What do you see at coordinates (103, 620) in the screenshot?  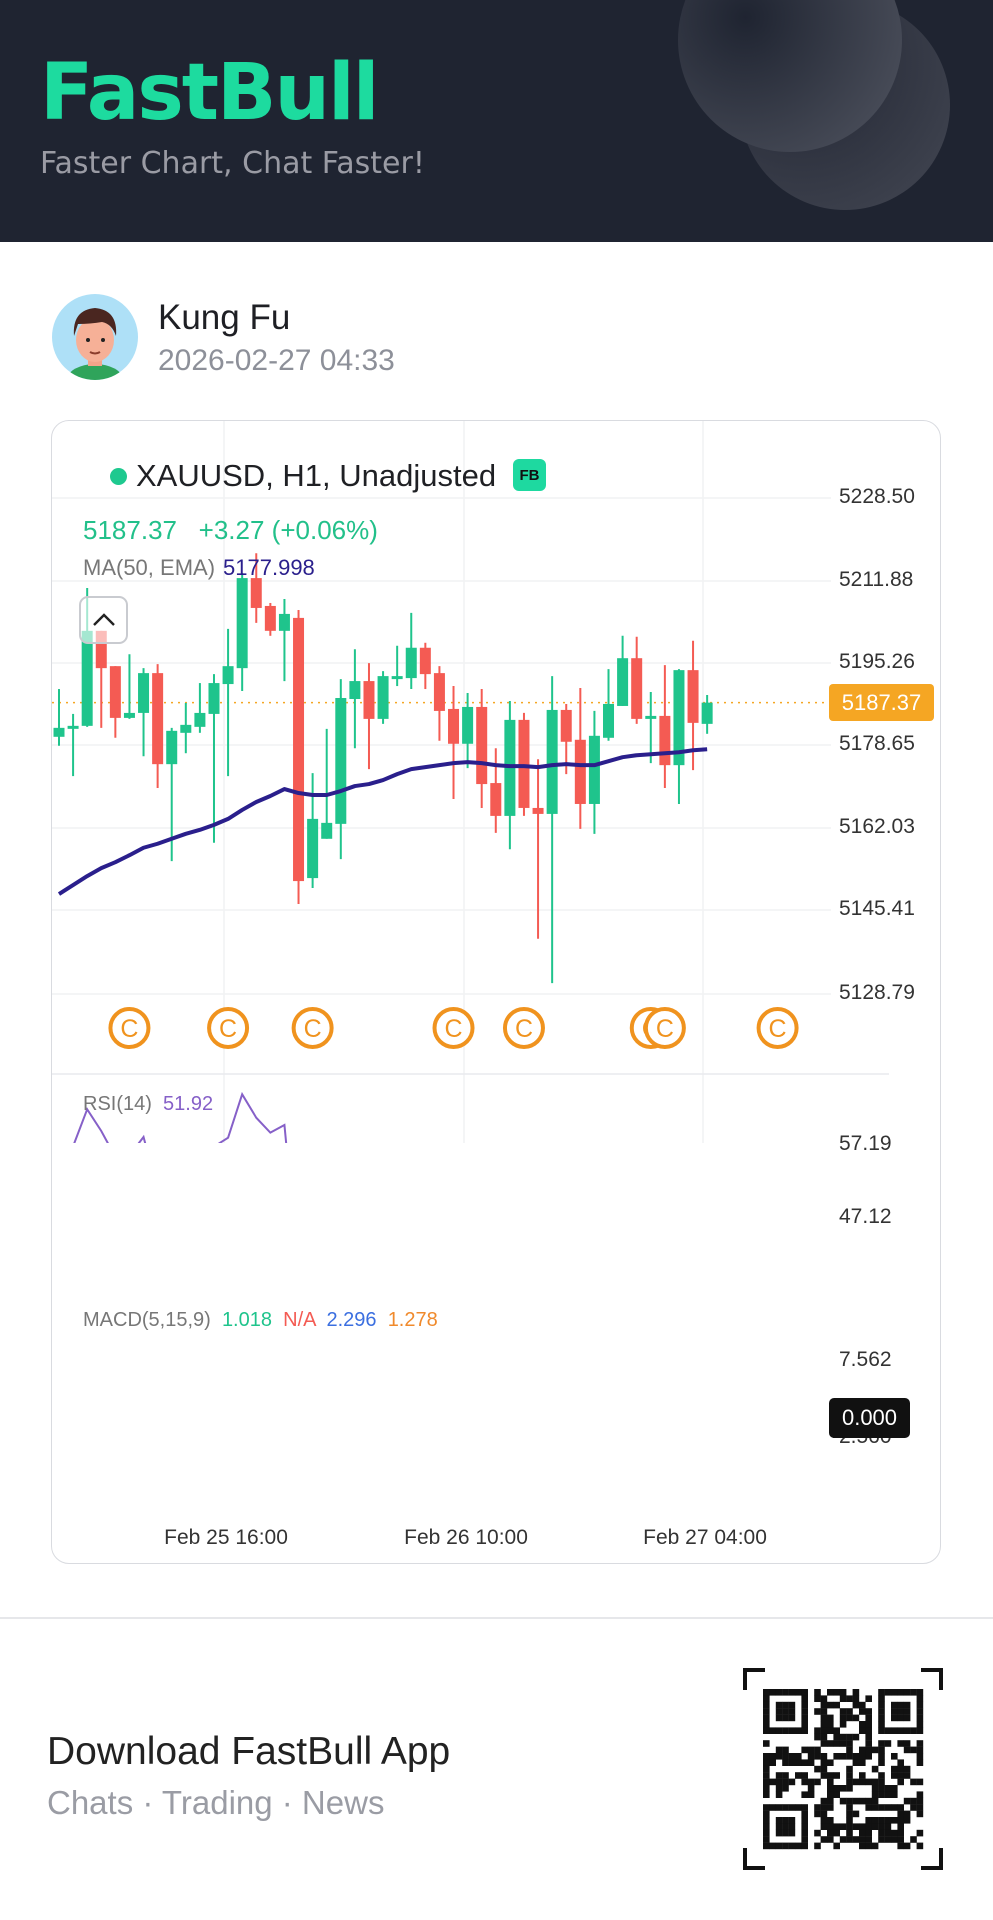 I see `collapse-legend-button` at bounding box center [103, 620].